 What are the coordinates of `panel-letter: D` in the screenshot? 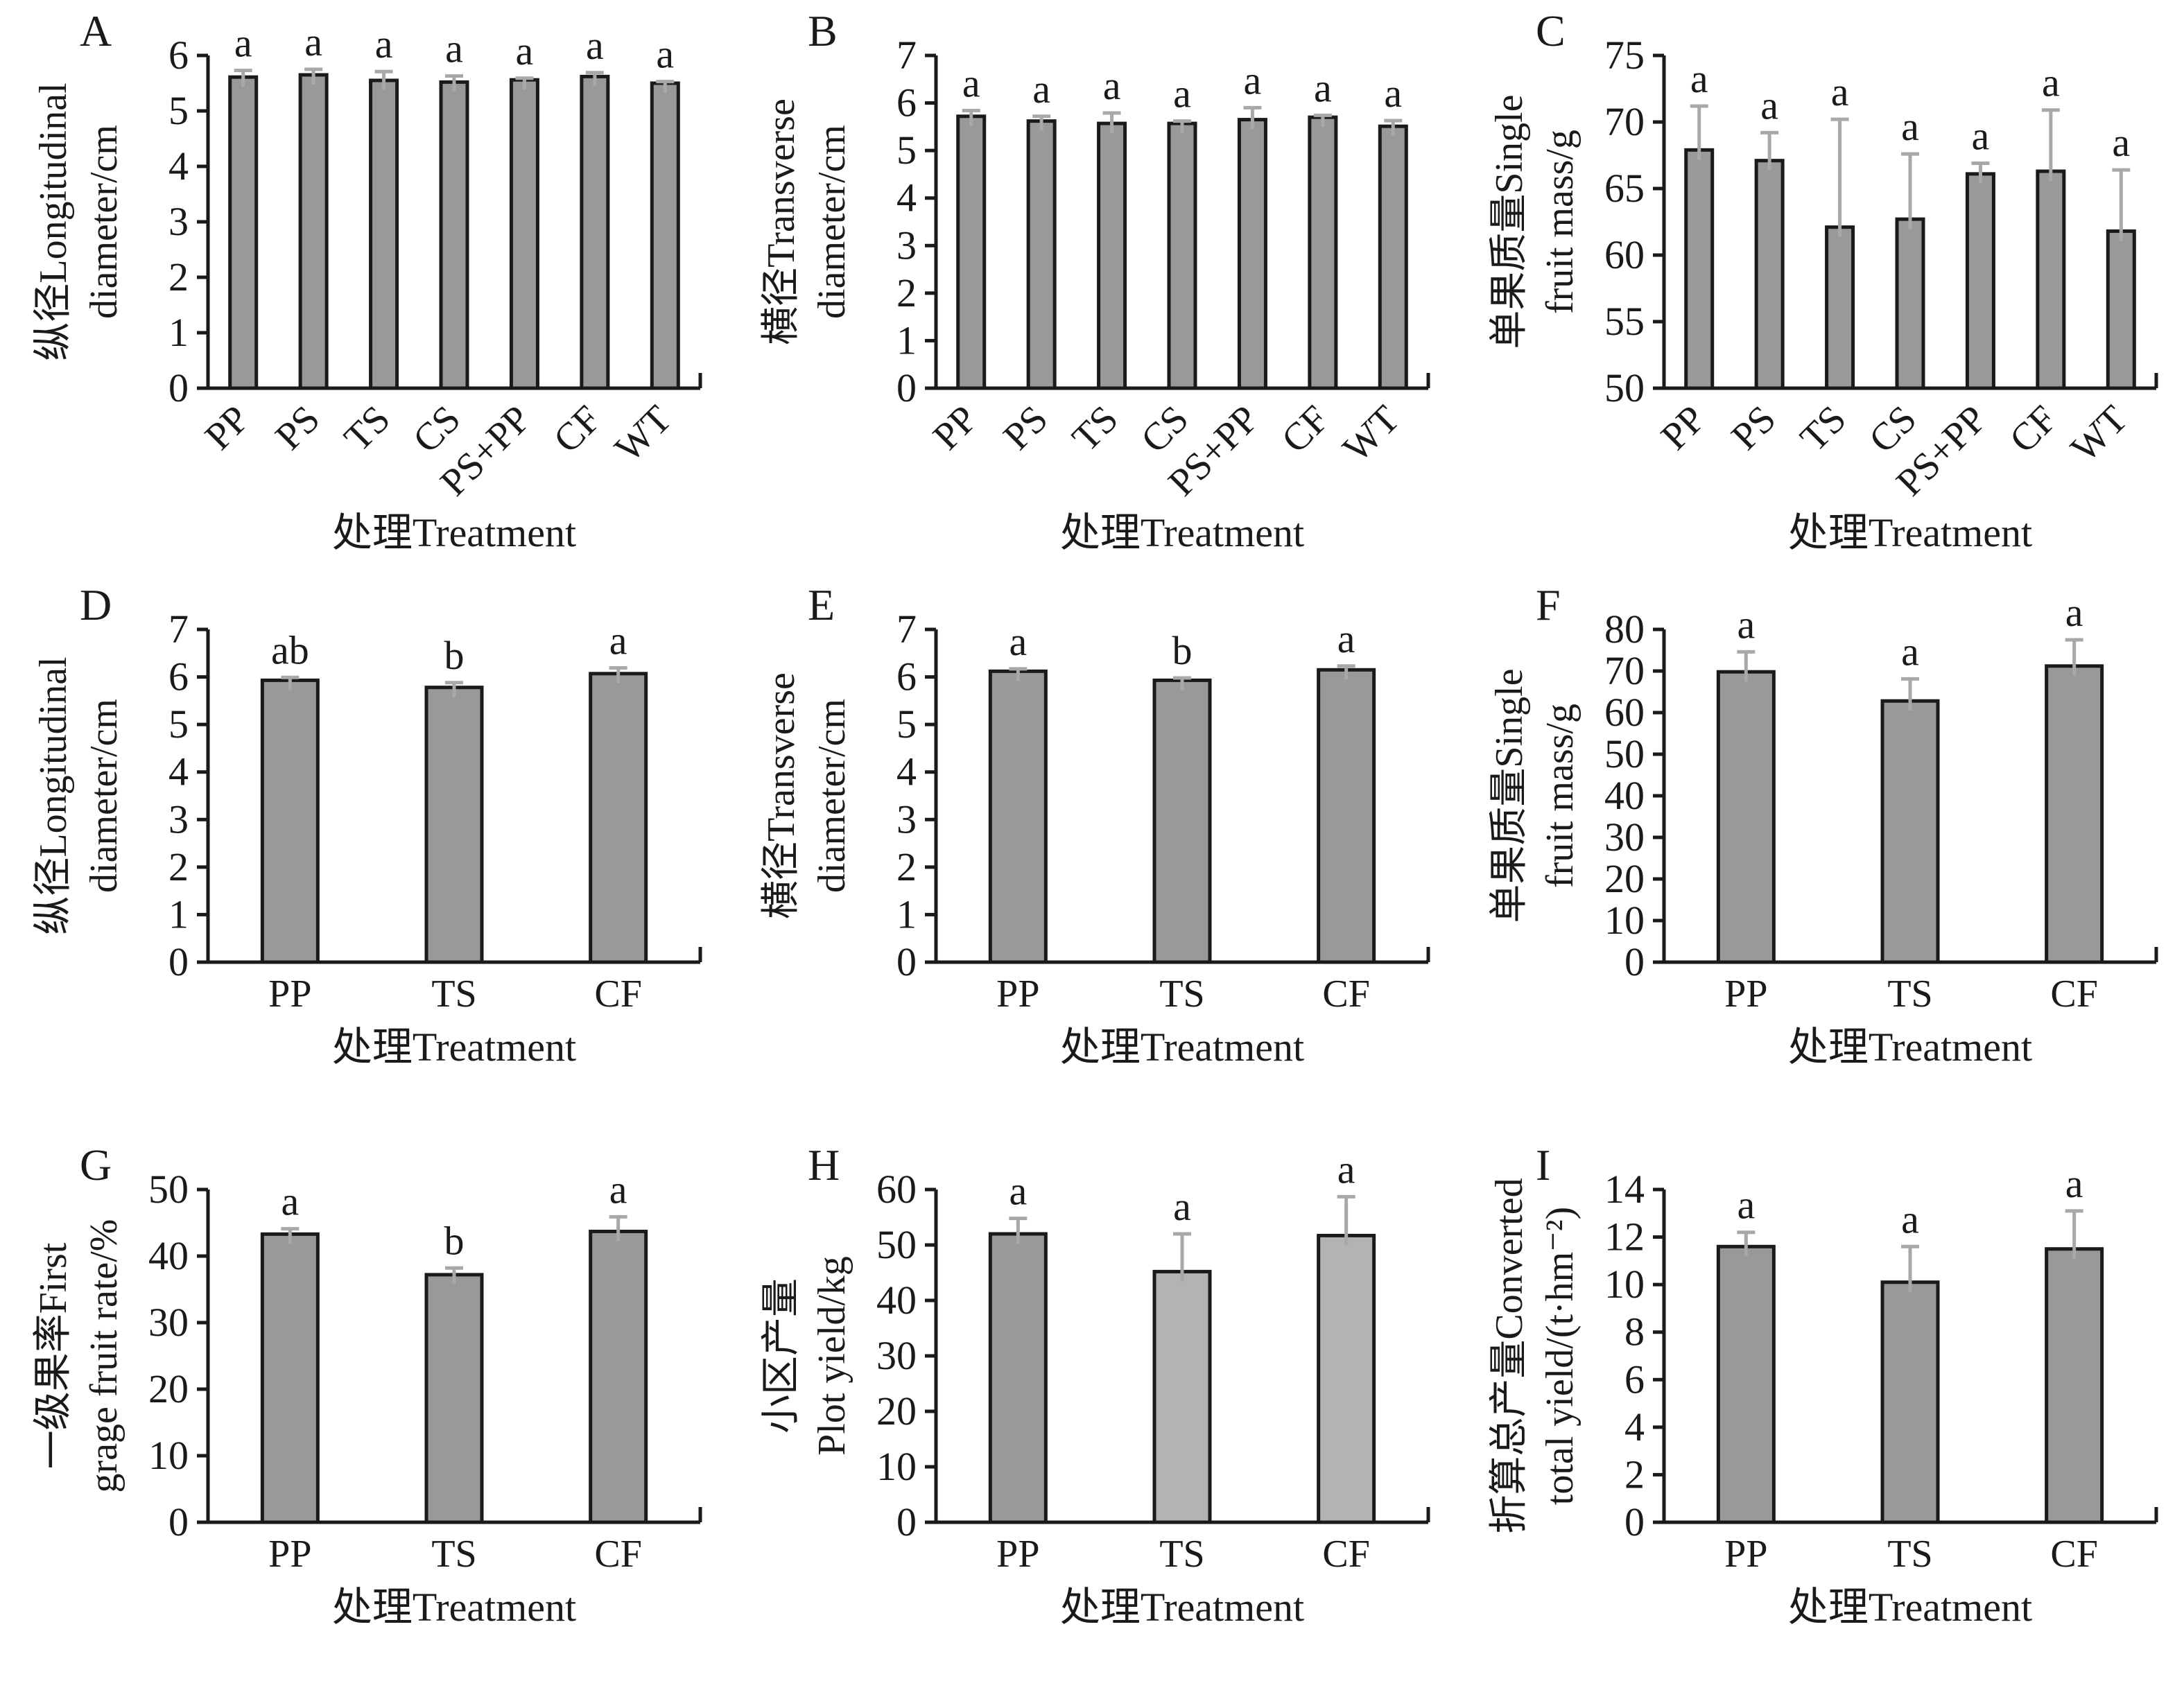 It's located at (96, 604).